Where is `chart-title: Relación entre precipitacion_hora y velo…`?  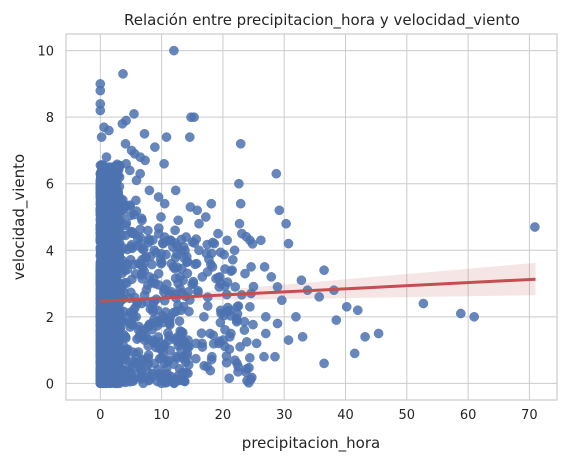
chart-title: Relación entre precipitacion_hora y velo… is located at coordinates (322, 20).